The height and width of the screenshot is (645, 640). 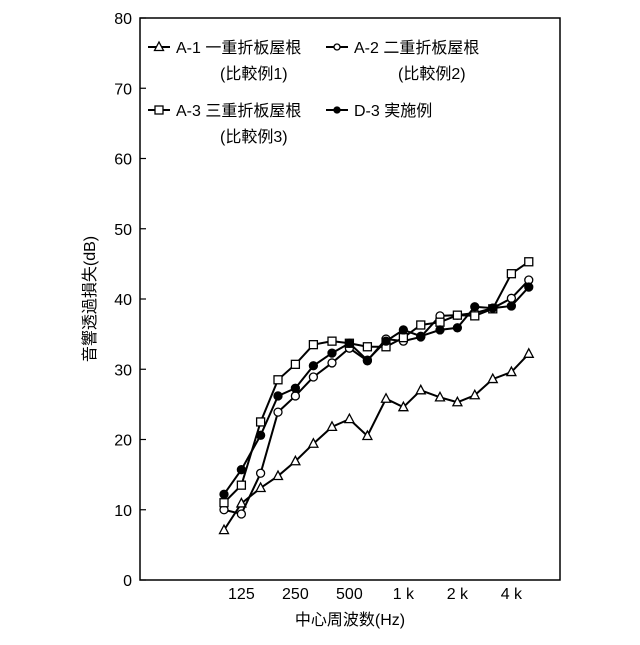 What do you see at coordinates (123, 89) in the screenshot?
I see `y-tick-label: 70` at bounding box center [123, 89].